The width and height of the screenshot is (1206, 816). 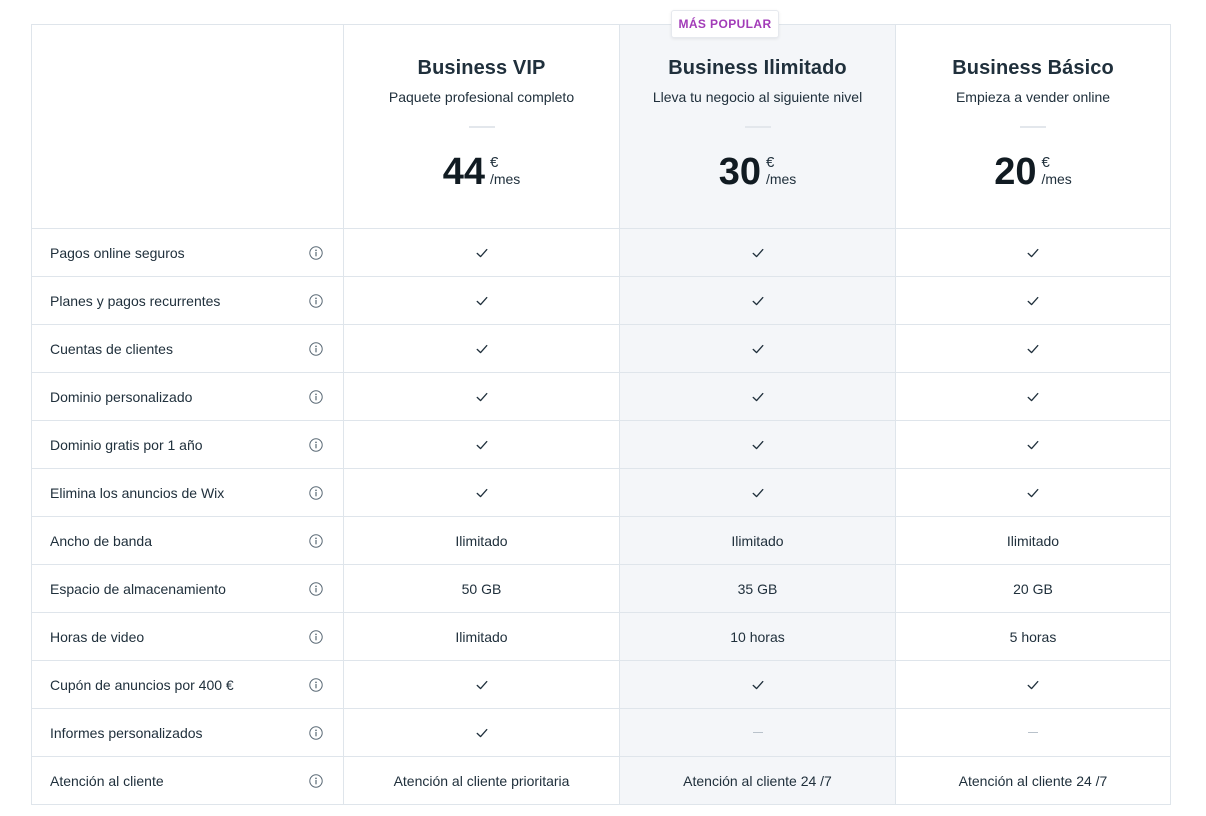 What do you see at coordinates (1015, 172) in the screenshot?
I see `price-amount: 20` at bounding box center [1015, 172].